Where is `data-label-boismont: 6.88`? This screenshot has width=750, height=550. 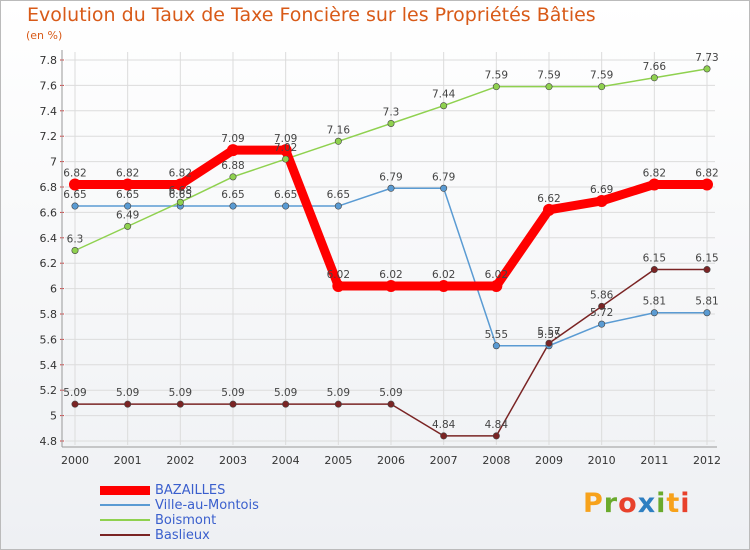
data-label-boismont: 6.88 is located at coordinates (232, 166).